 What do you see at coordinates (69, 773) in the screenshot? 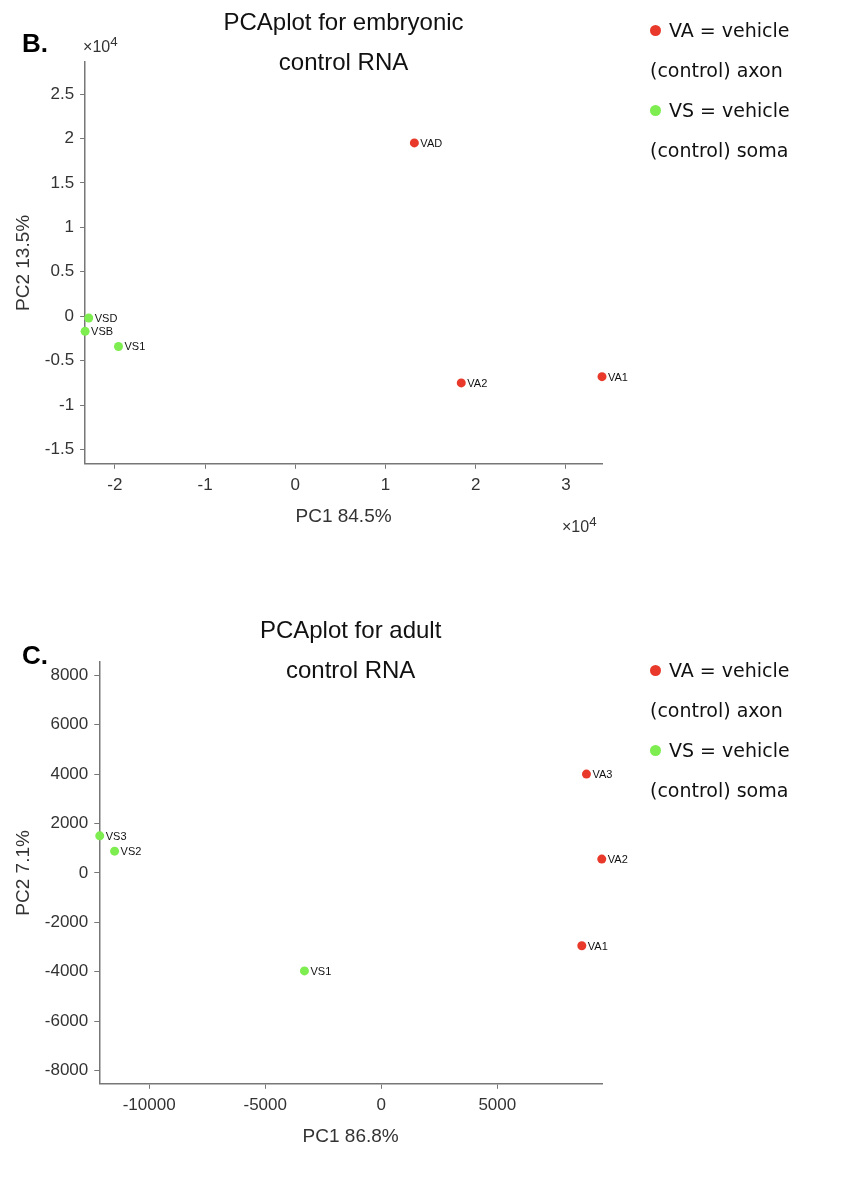
I see `y-tick-label: 4000` at bounding box center [69, 773].